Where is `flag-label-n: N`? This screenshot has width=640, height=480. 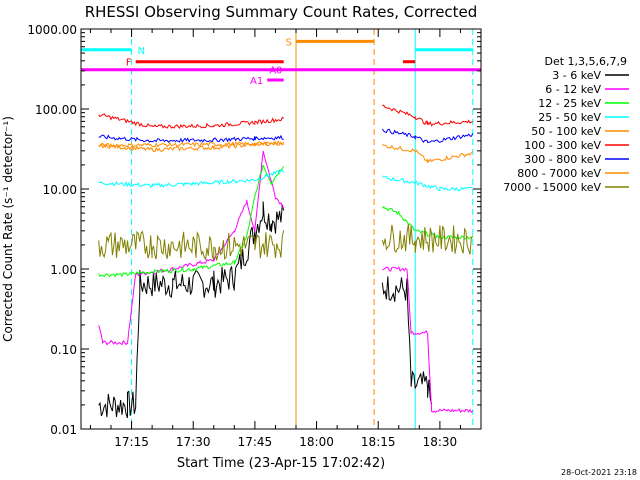 flag-label-n: N is located at coordinates (141, 51).